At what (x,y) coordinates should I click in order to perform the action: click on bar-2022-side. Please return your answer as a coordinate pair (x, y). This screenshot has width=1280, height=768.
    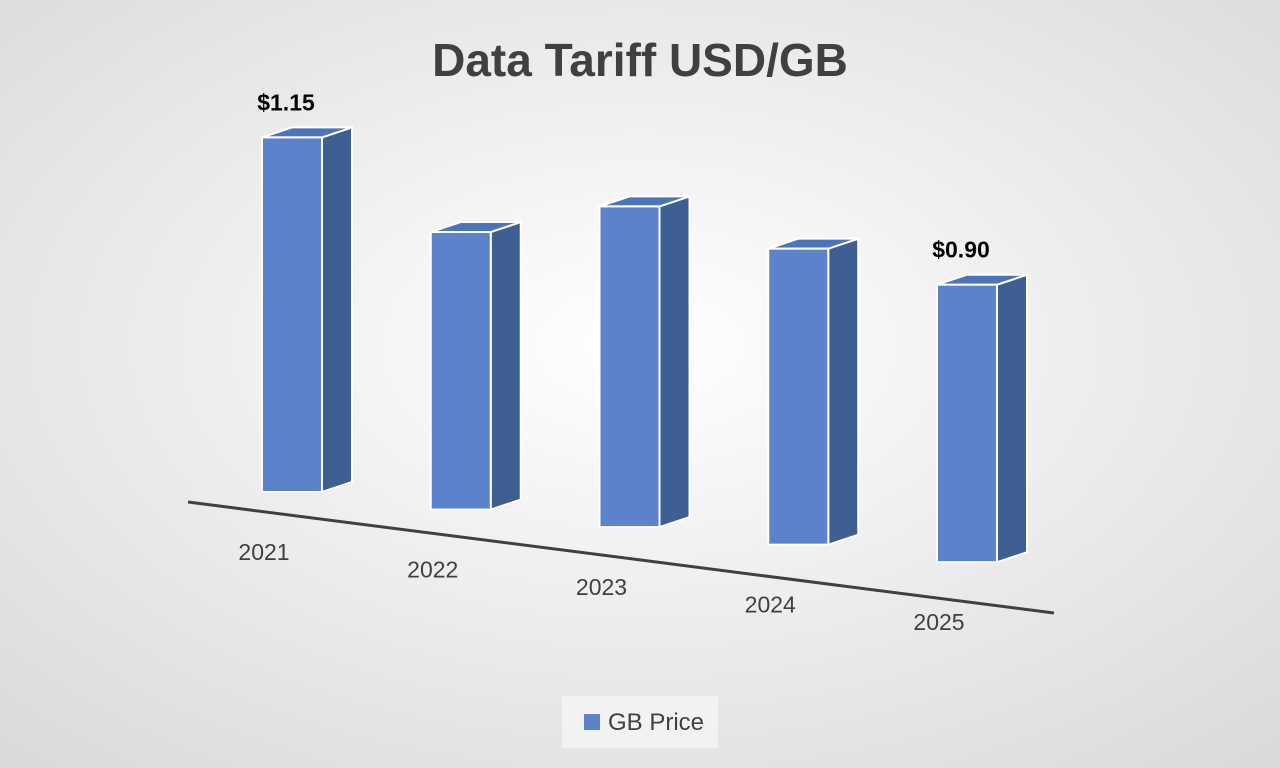
    Looking at the image, I should click on (505, 365).